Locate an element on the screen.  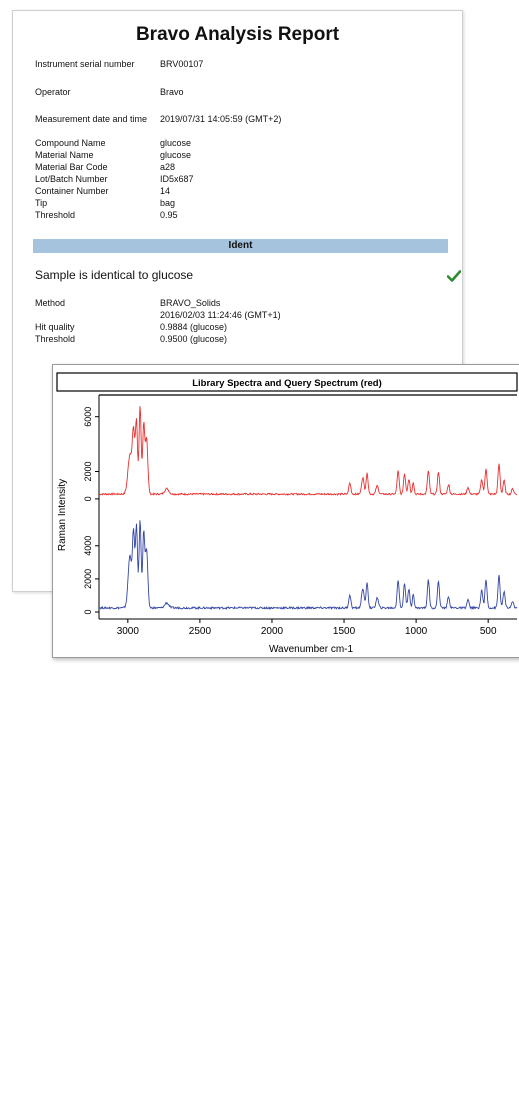
report-title: Bravo Analysis Report is located at coordinates (237, 34).